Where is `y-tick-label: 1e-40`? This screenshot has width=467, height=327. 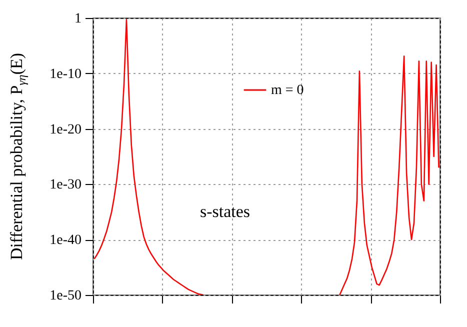
y-tick-label: 1e-40 is located at coordinates (66, 240).